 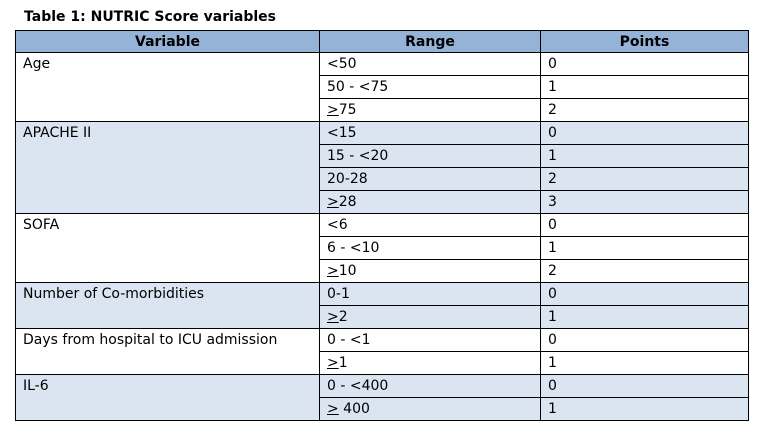 I want to click on range-value: 10, so click(x=347, y=271).